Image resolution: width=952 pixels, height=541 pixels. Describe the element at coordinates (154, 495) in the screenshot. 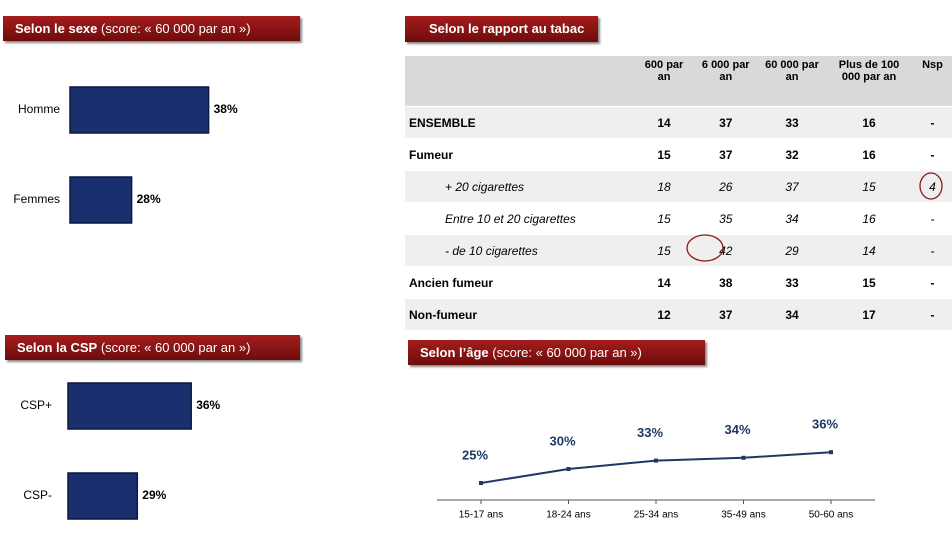

I see `value-label: 29%` at that location.